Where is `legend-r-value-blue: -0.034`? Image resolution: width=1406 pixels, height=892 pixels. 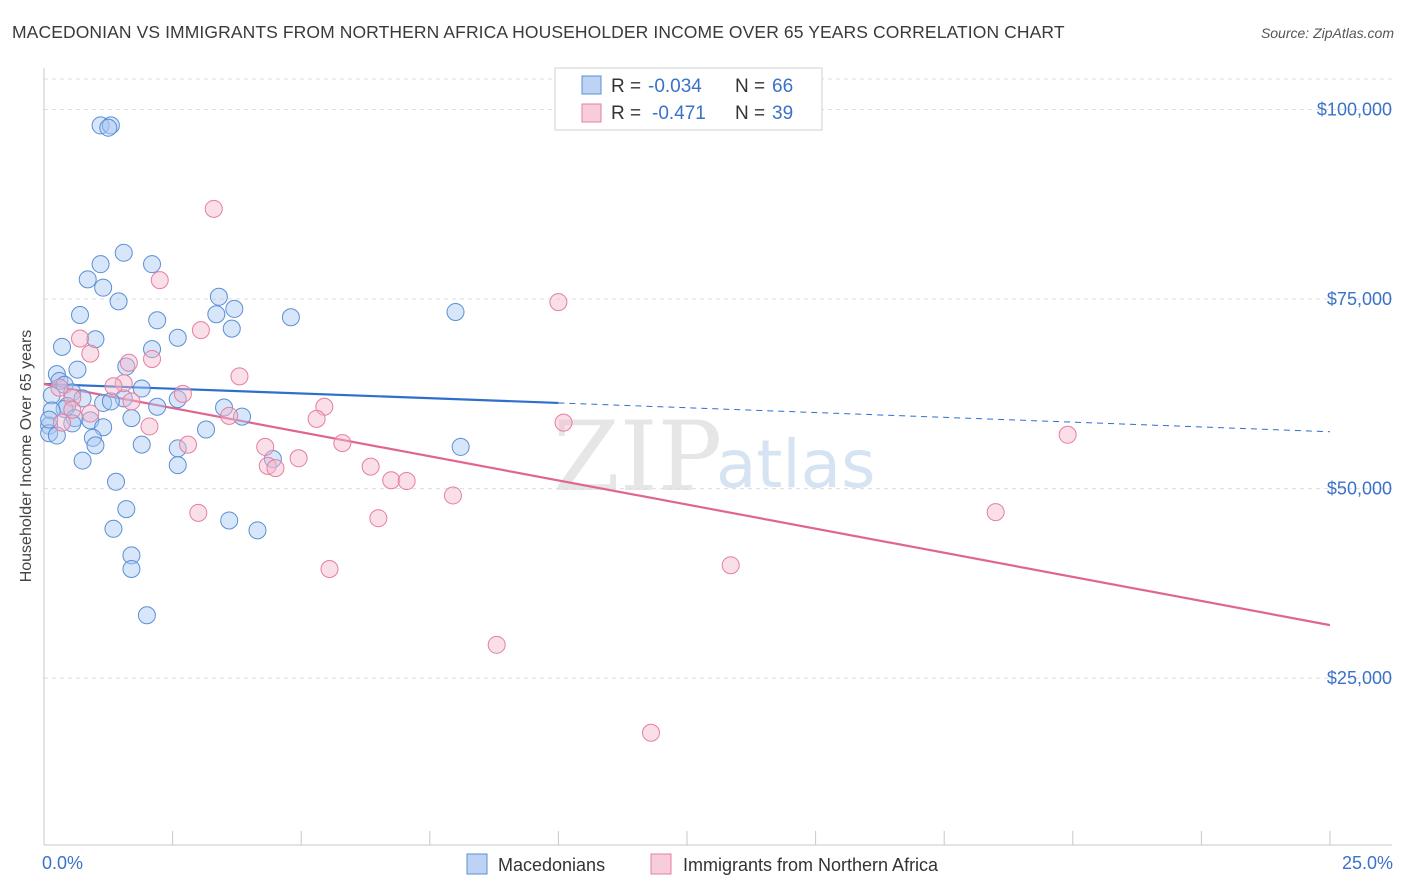 legend-r-value-blue: -0.034 is located at coordinates (675, 86).